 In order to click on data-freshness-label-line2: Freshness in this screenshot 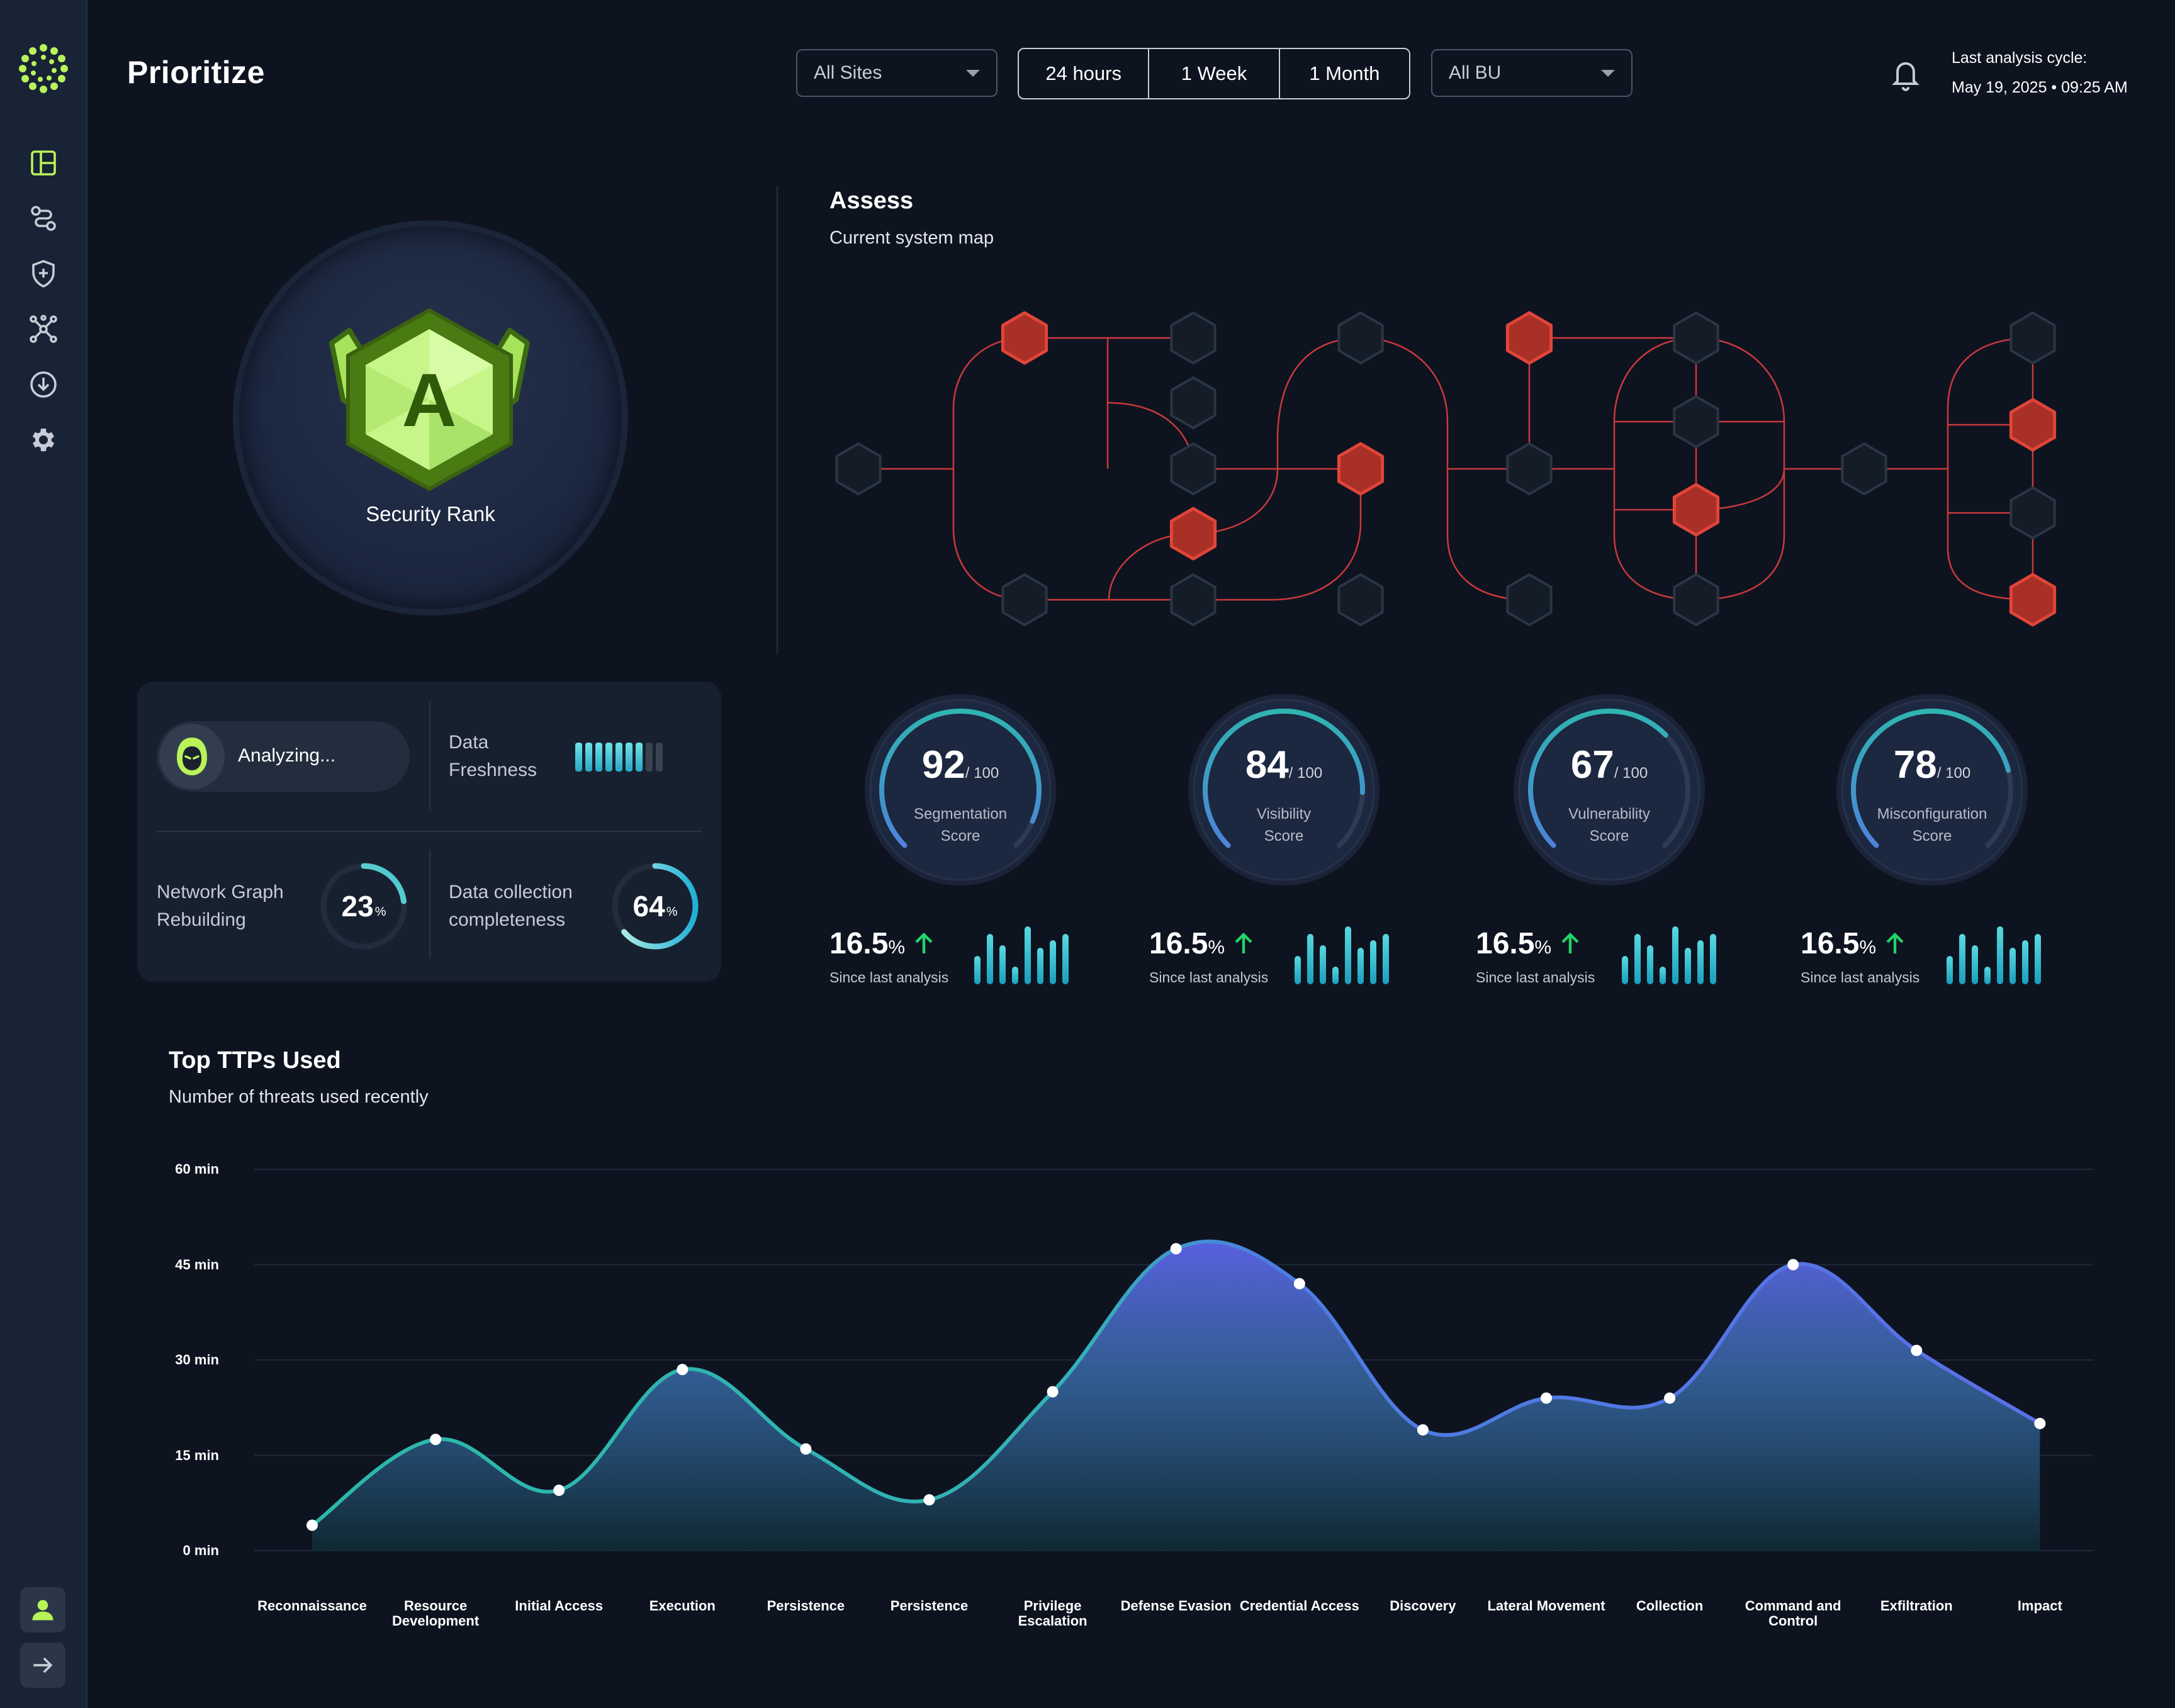, I will do `click(493, 770)`.